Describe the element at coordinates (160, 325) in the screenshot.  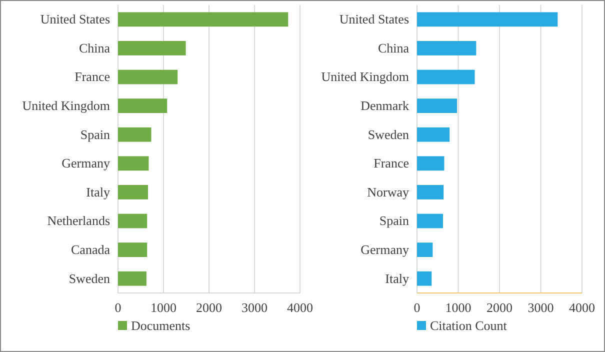
I see `legend-label: Documents` at that location.